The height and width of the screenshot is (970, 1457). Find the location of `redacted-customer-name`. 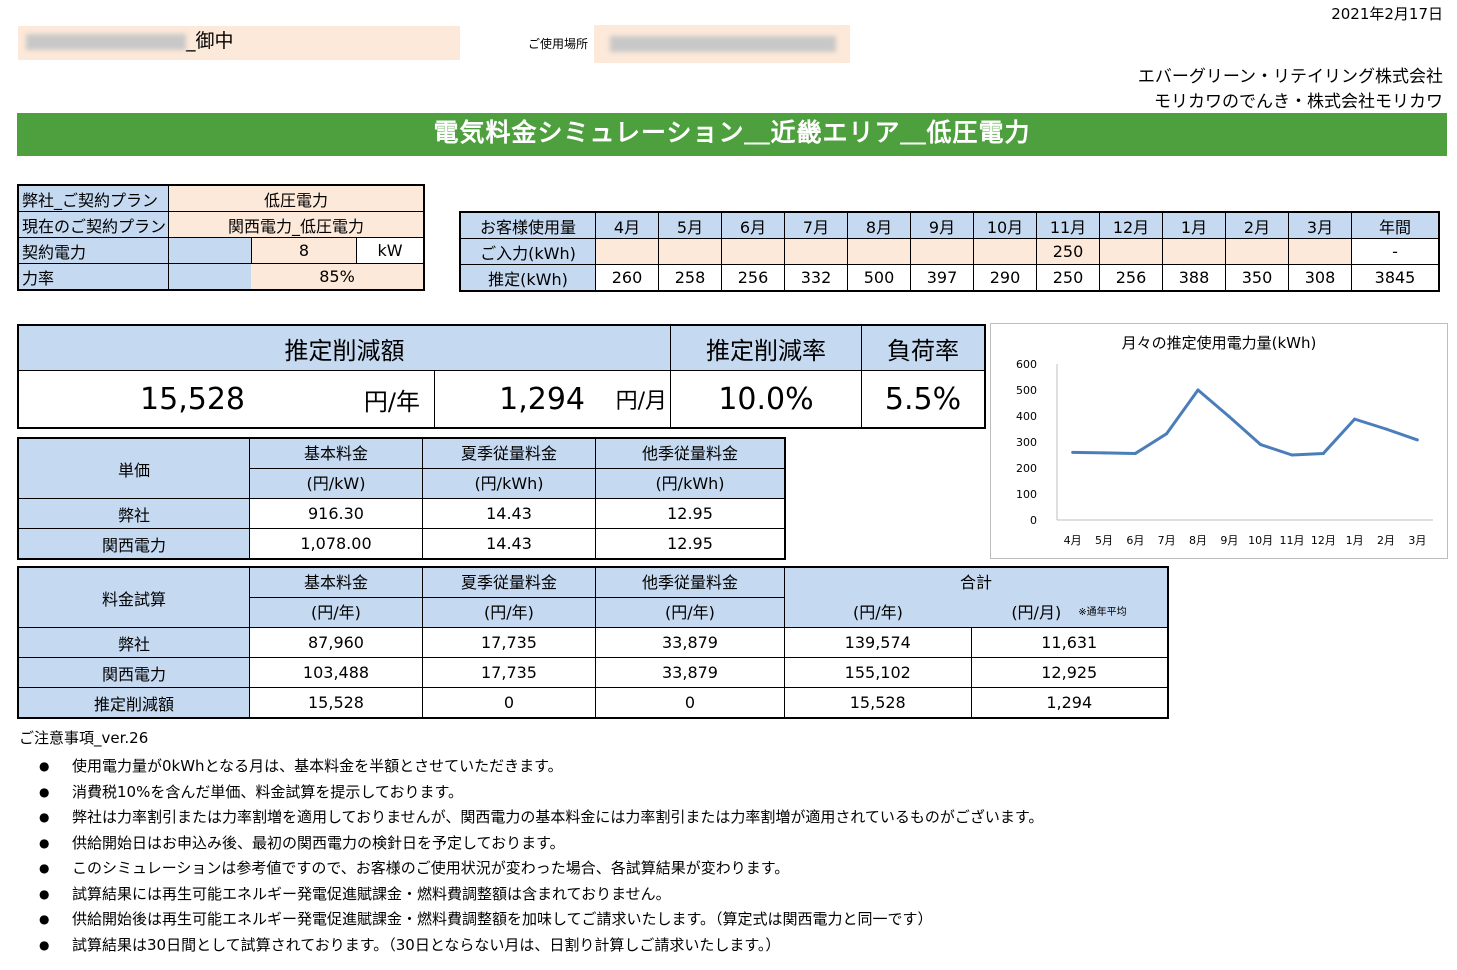

redacted-customer-name is located at coordinates (106, 41).